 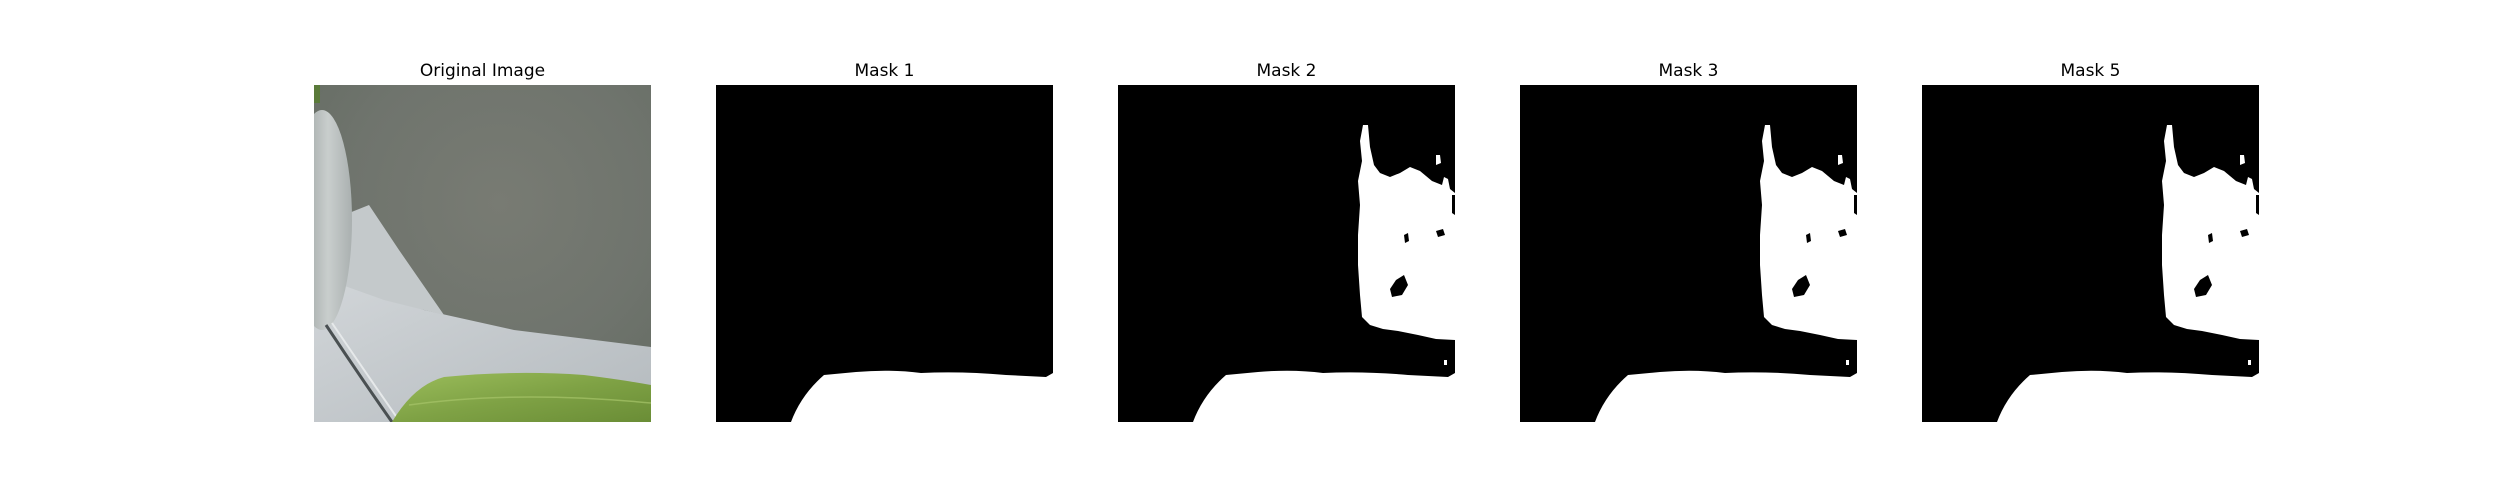 What do you see at coordinates (2090, 253) in the screenshot?
I see `mask-5-image` at bounding box center [2090, 253].